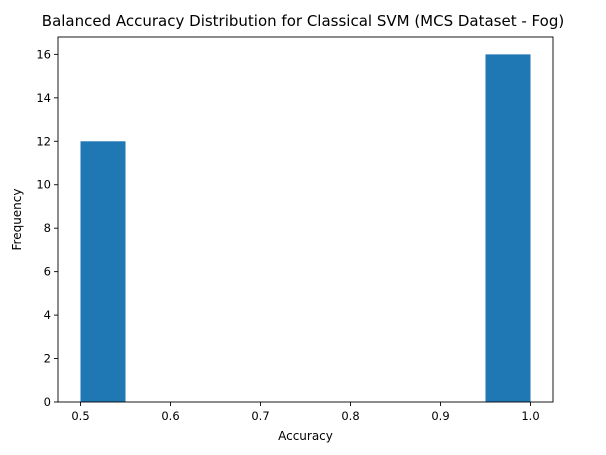 The height and width of the screenshot is (455, 606). I want to click on x-tick-label-5: 1.0, so click(530, 416).